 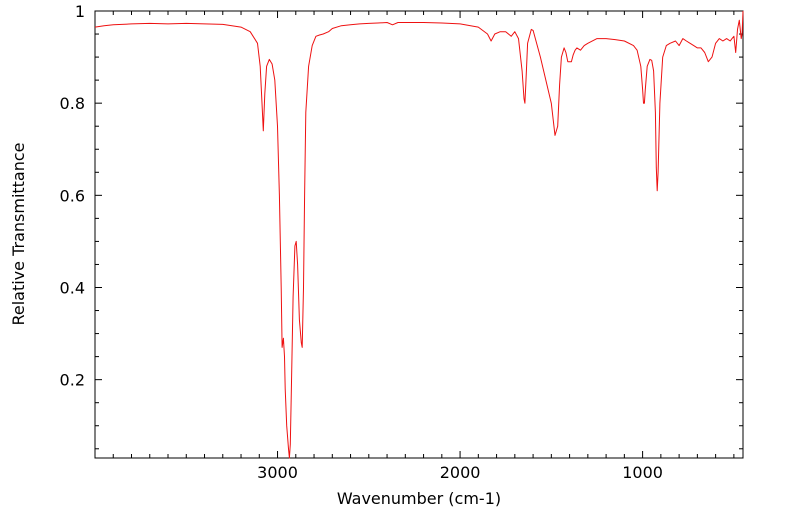 What do you see at coordinates (277, 472) in the screenshot?
I see `x-tick-label: 3000` at bounding box center [277, 472].